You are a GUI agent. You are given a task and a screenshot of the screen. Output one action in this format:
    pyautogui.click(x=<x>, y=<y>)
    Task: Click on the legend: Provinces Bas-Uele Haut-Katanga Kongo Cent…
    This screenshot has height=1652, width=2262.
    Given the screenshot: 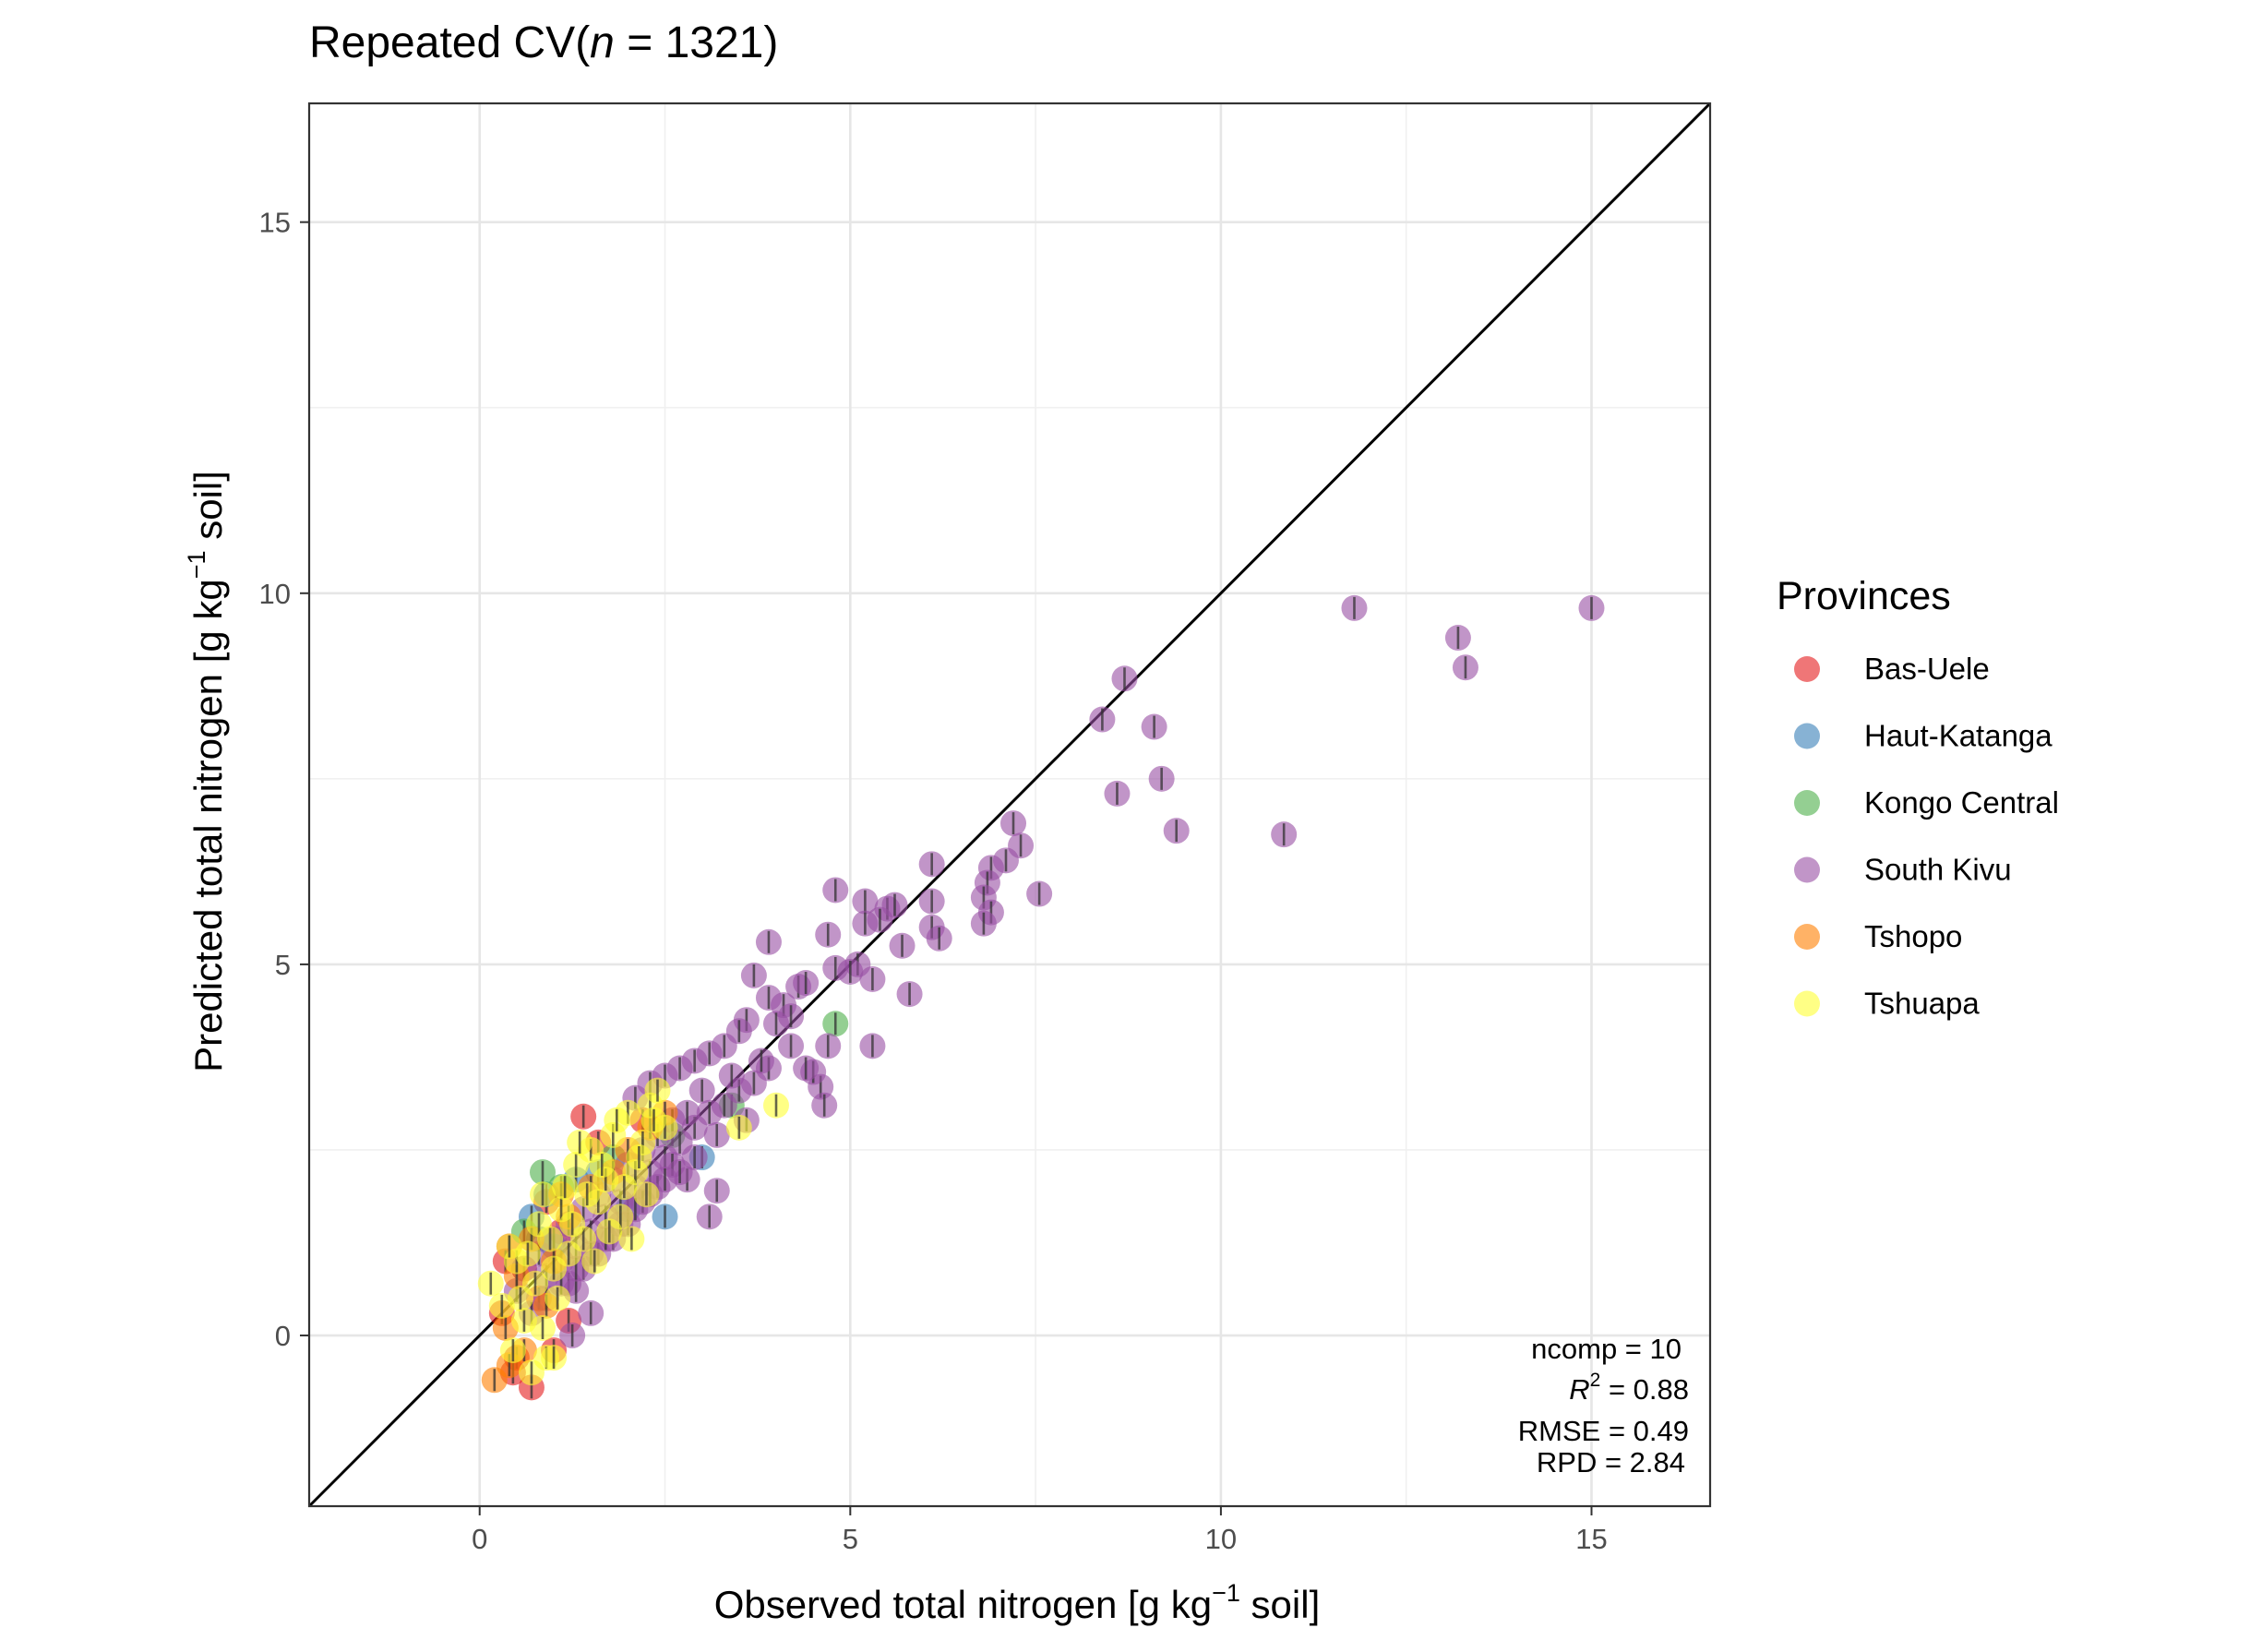 What is the action you would take?
    pyautogui.click(x=1918, y=797)
    